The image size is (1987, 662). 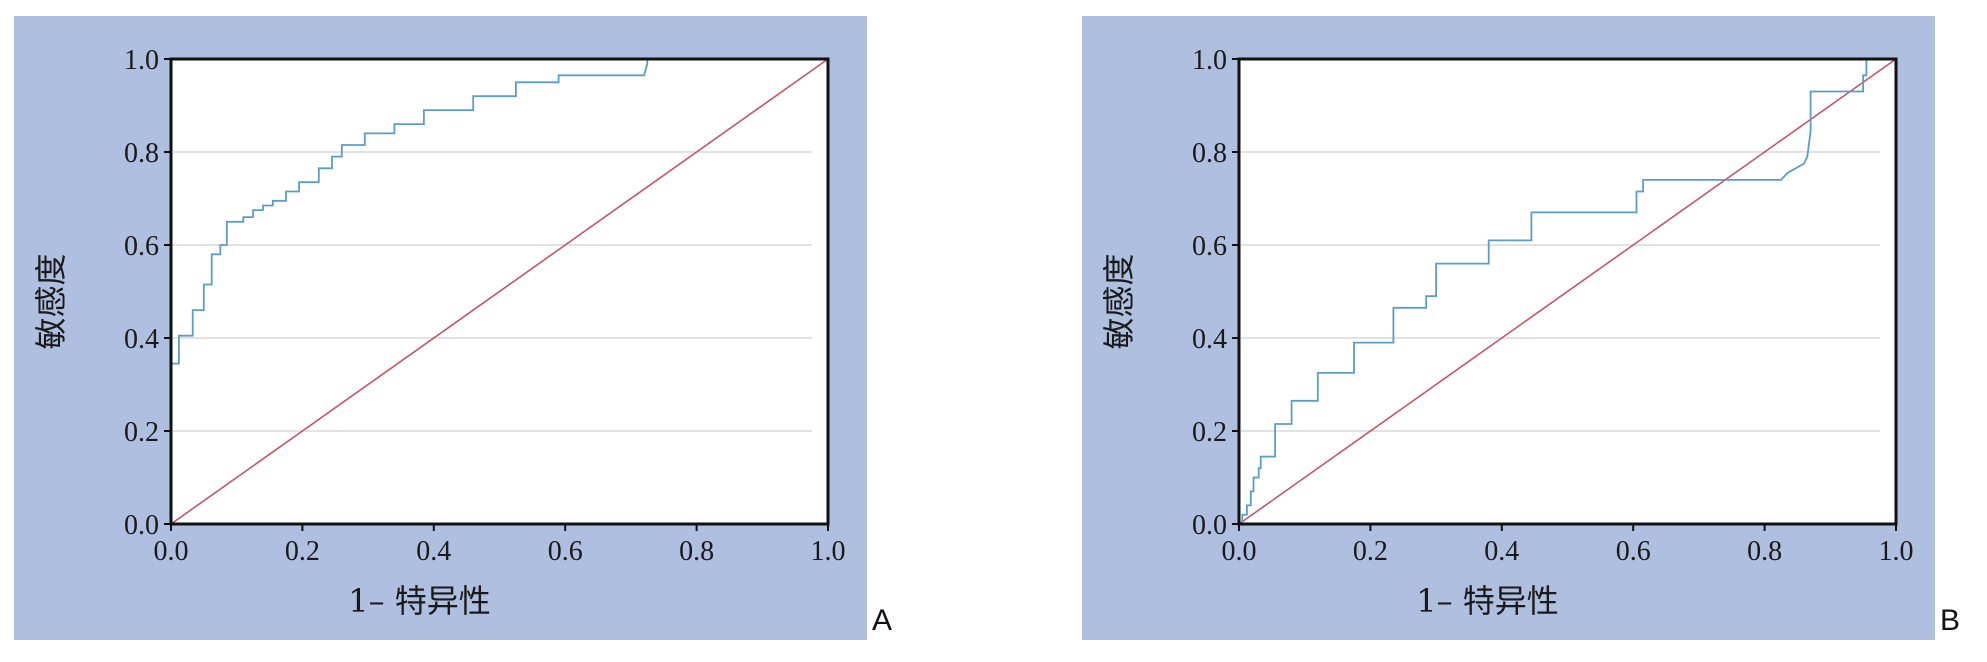 What do you see at coordinates (141, 339) in the screenshot?
I see `y-tick-label-a-2: 0.4` at bounding box center [141, 339].